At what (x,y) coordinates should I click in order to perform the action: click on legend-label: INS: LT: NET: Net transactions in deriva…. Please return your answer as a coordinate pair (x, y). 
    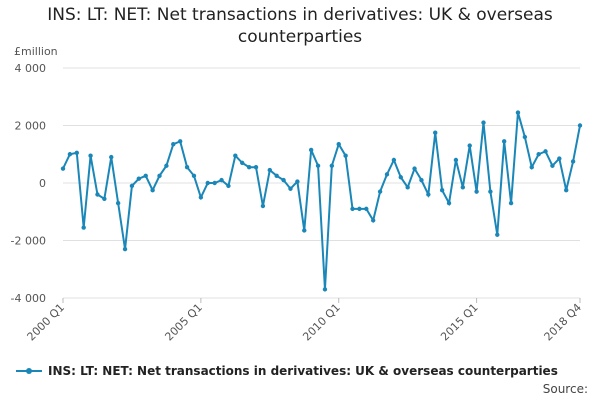
    Looking at the image, I should click on (303, 371).